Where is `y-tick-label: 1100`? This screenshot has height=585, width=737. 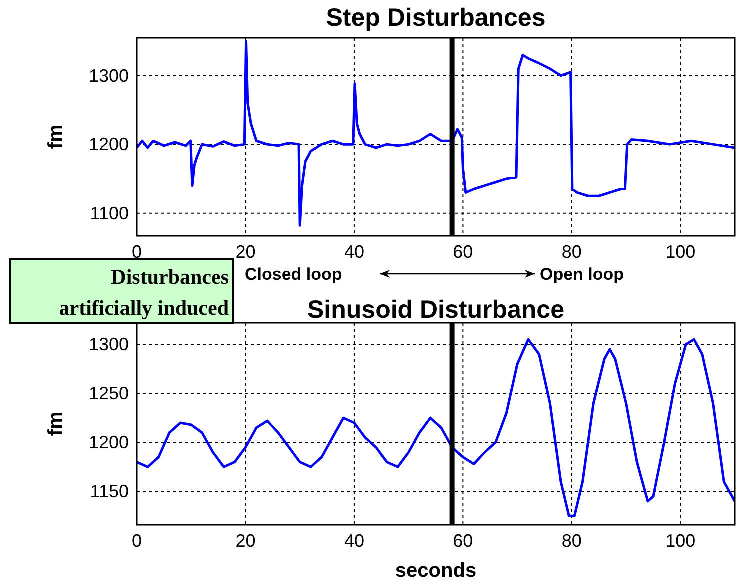
y-tick-label: 1100 is located at coordinates (109, 213).